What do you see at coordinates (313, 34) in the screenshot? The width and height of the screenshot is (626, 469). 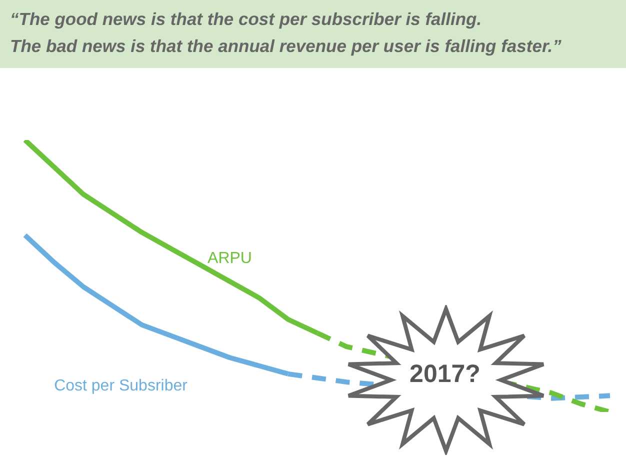 I see `chart-title: “The good news is that the cost per subscriber is falling. The bad news is that the annual revenue per user is falling faster.”` at bounding box center [313, 34].